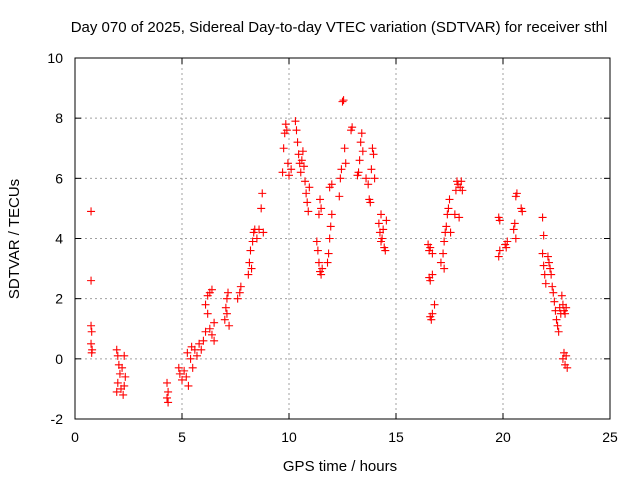 This screenshot has width=640, height=480. What do you see at coordinates (59, 359) in the screenshot?
I see `y-tick-label: 0` at bounding box center [59, 359].